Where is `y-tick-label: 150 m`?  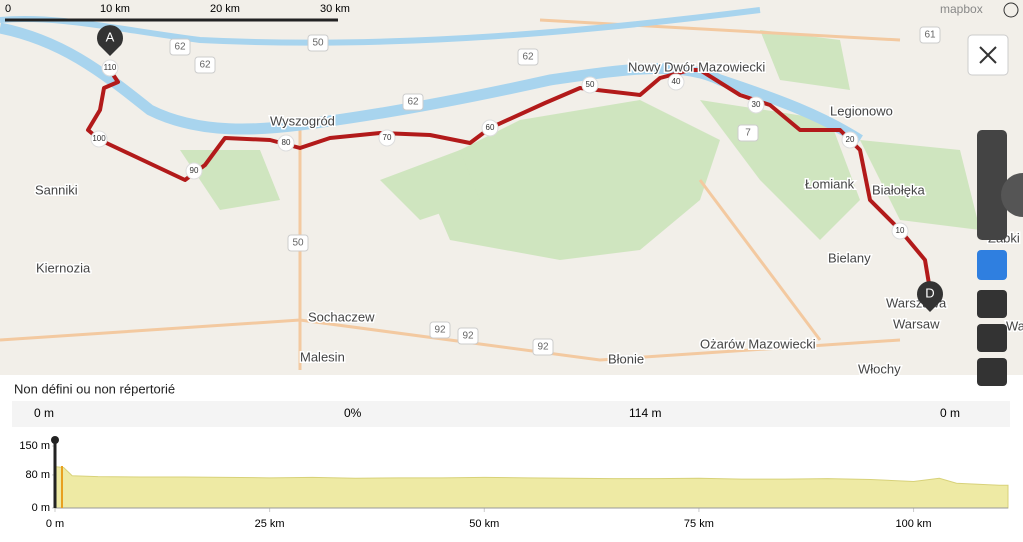 y-tick-label: 150 m is located at coordinates (34, 446).